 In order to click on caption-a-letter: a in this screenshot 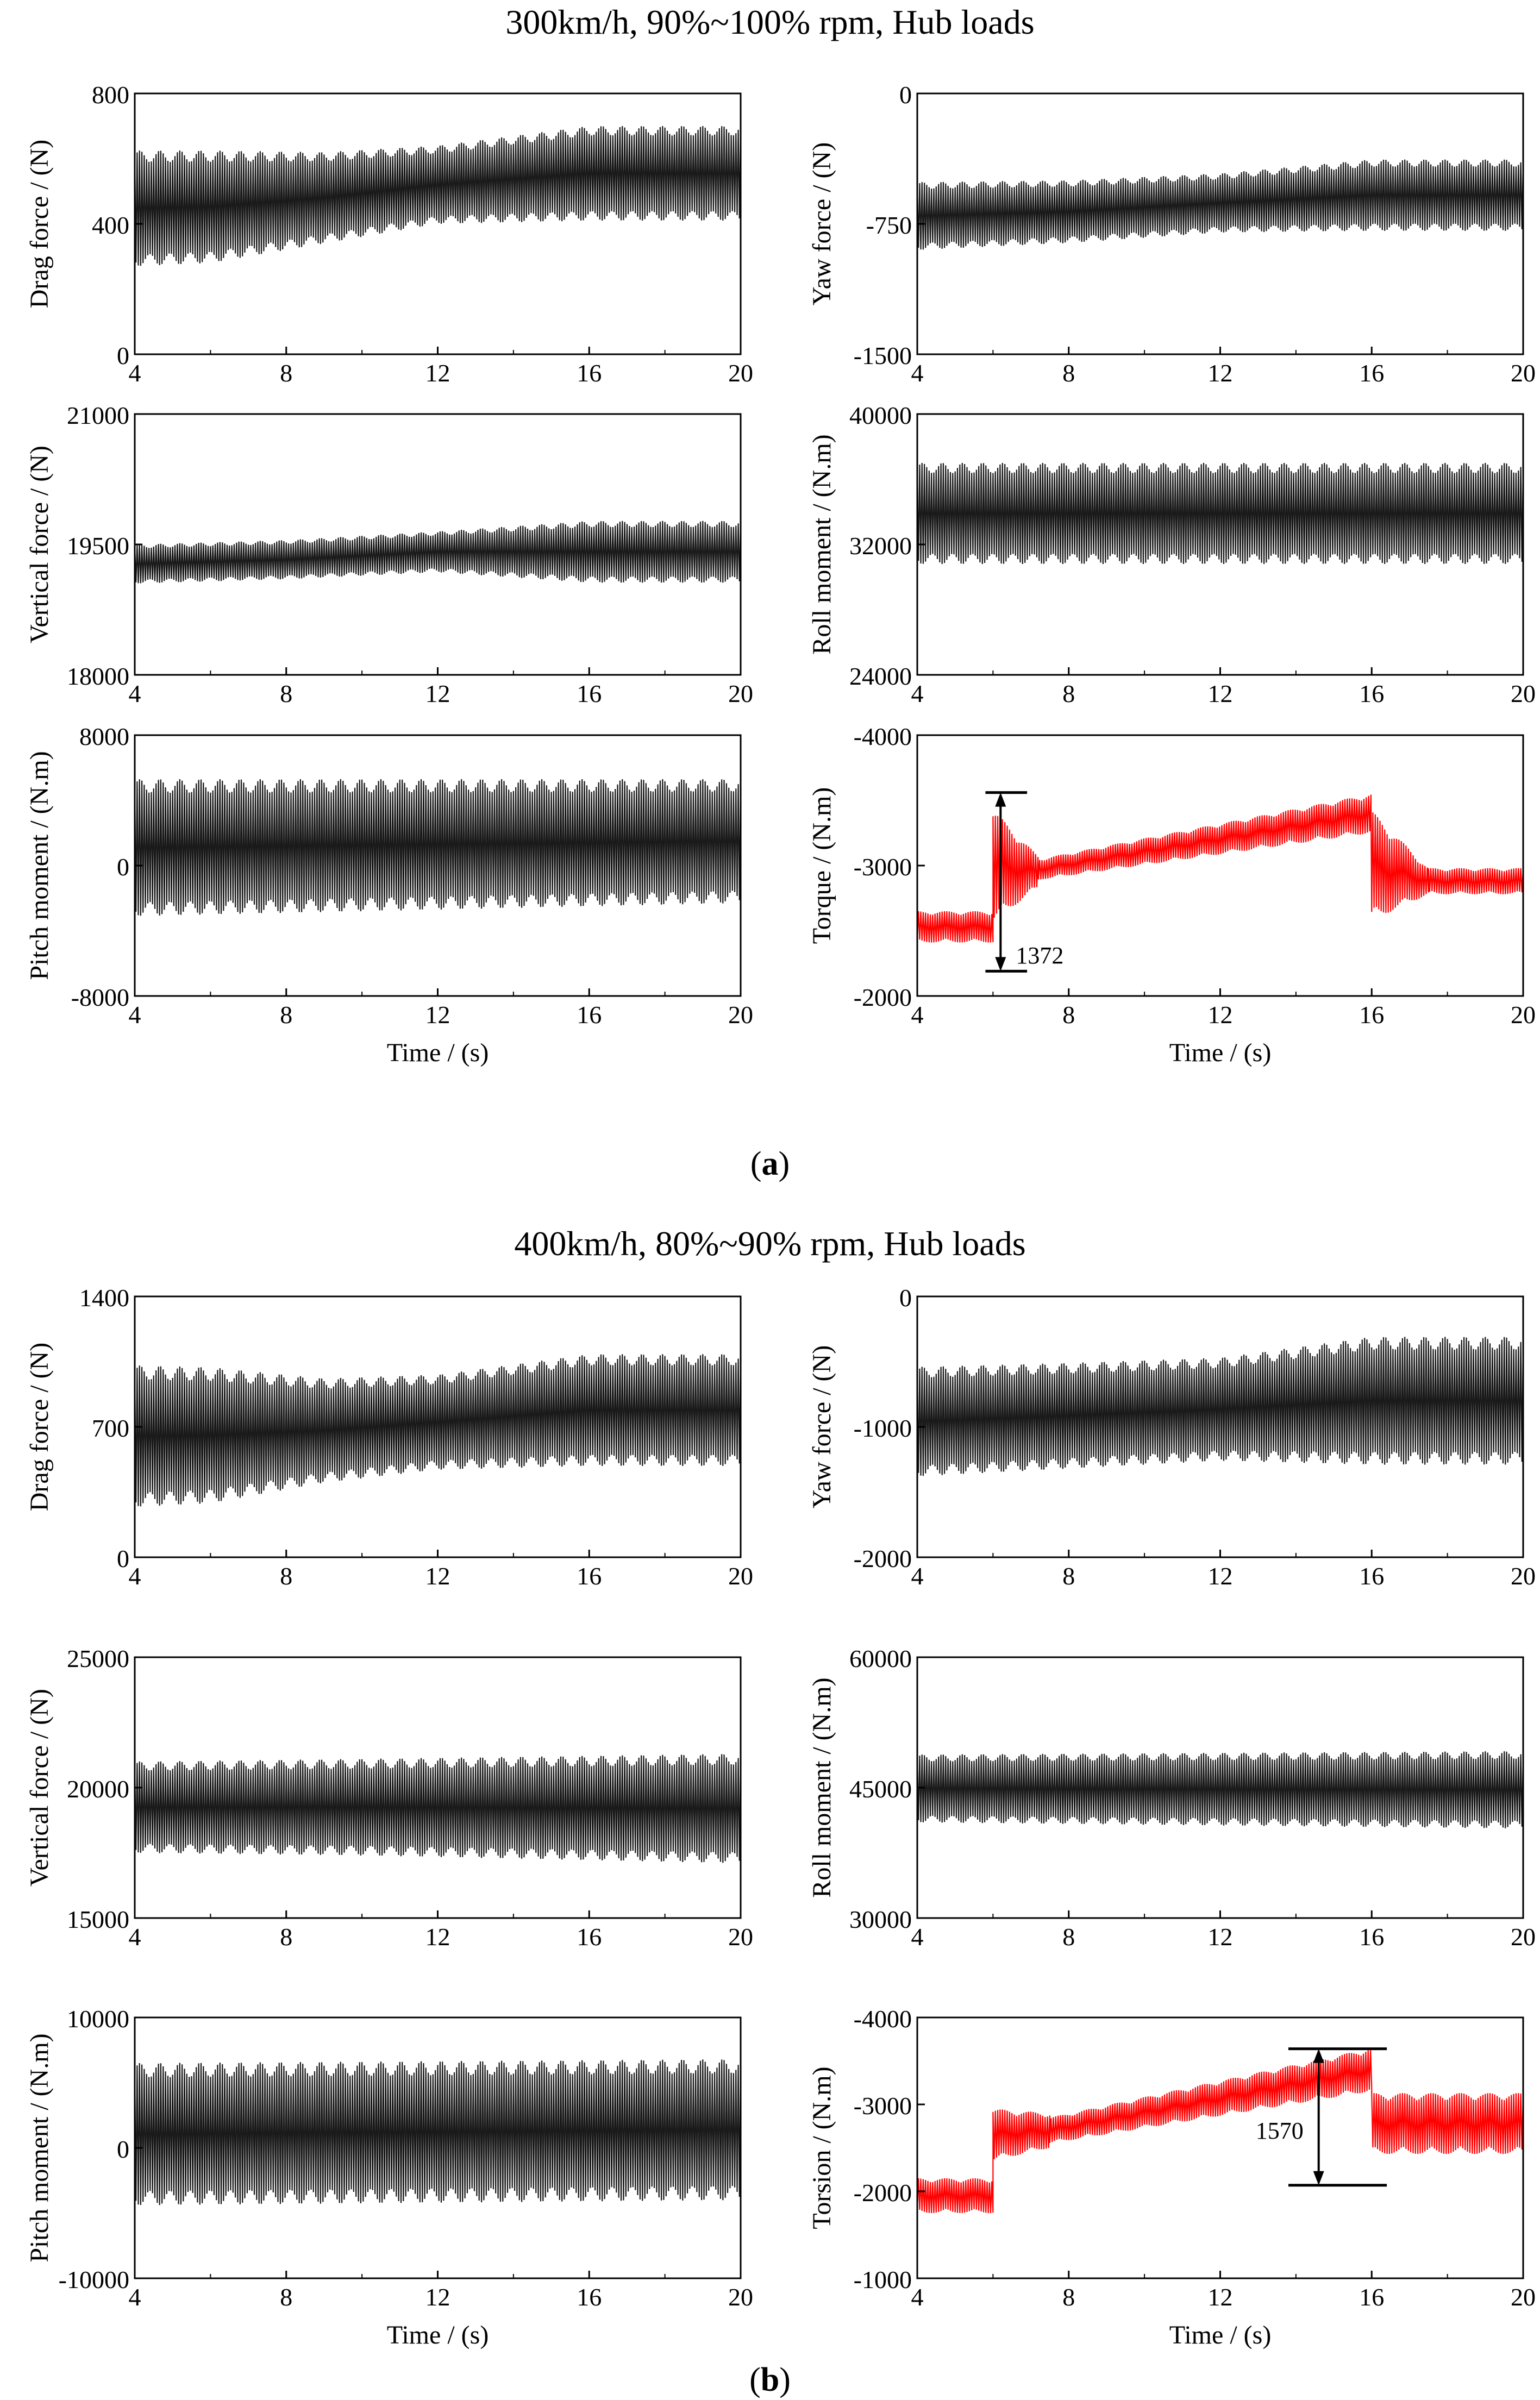, I will do `click(770, 1163)`.